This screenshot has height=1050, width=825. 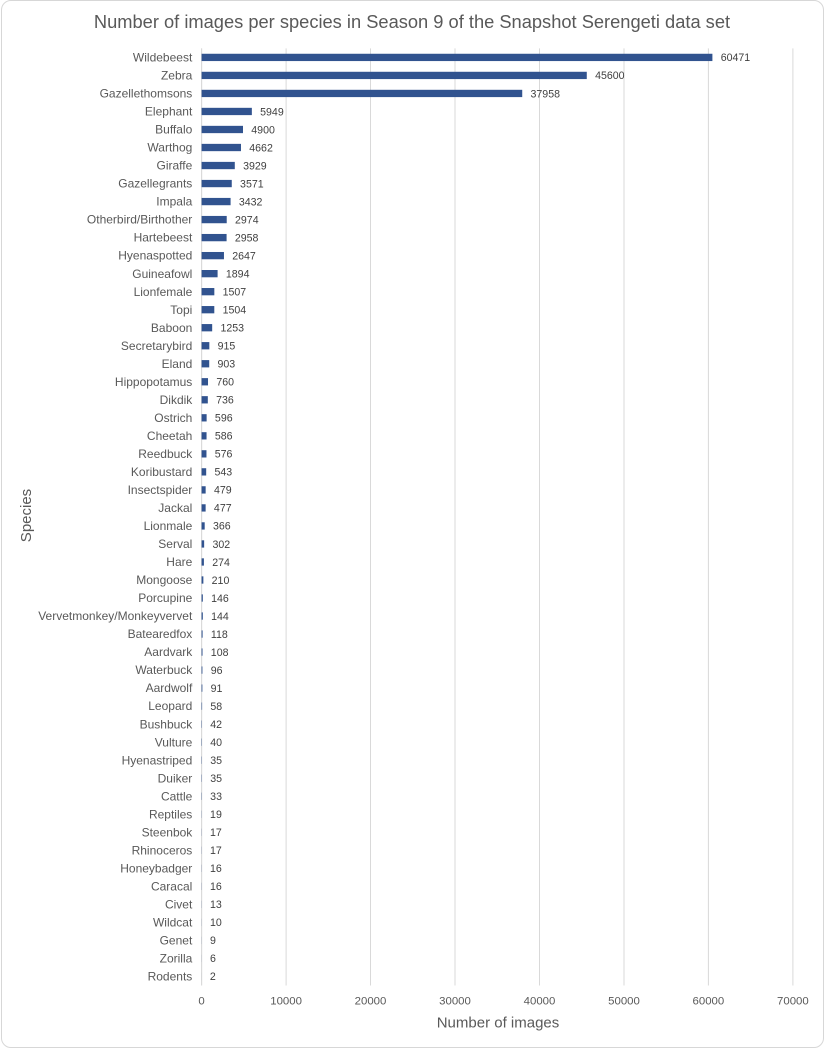 I want to click on svg-text: 4900, so click(x=263, y=130).